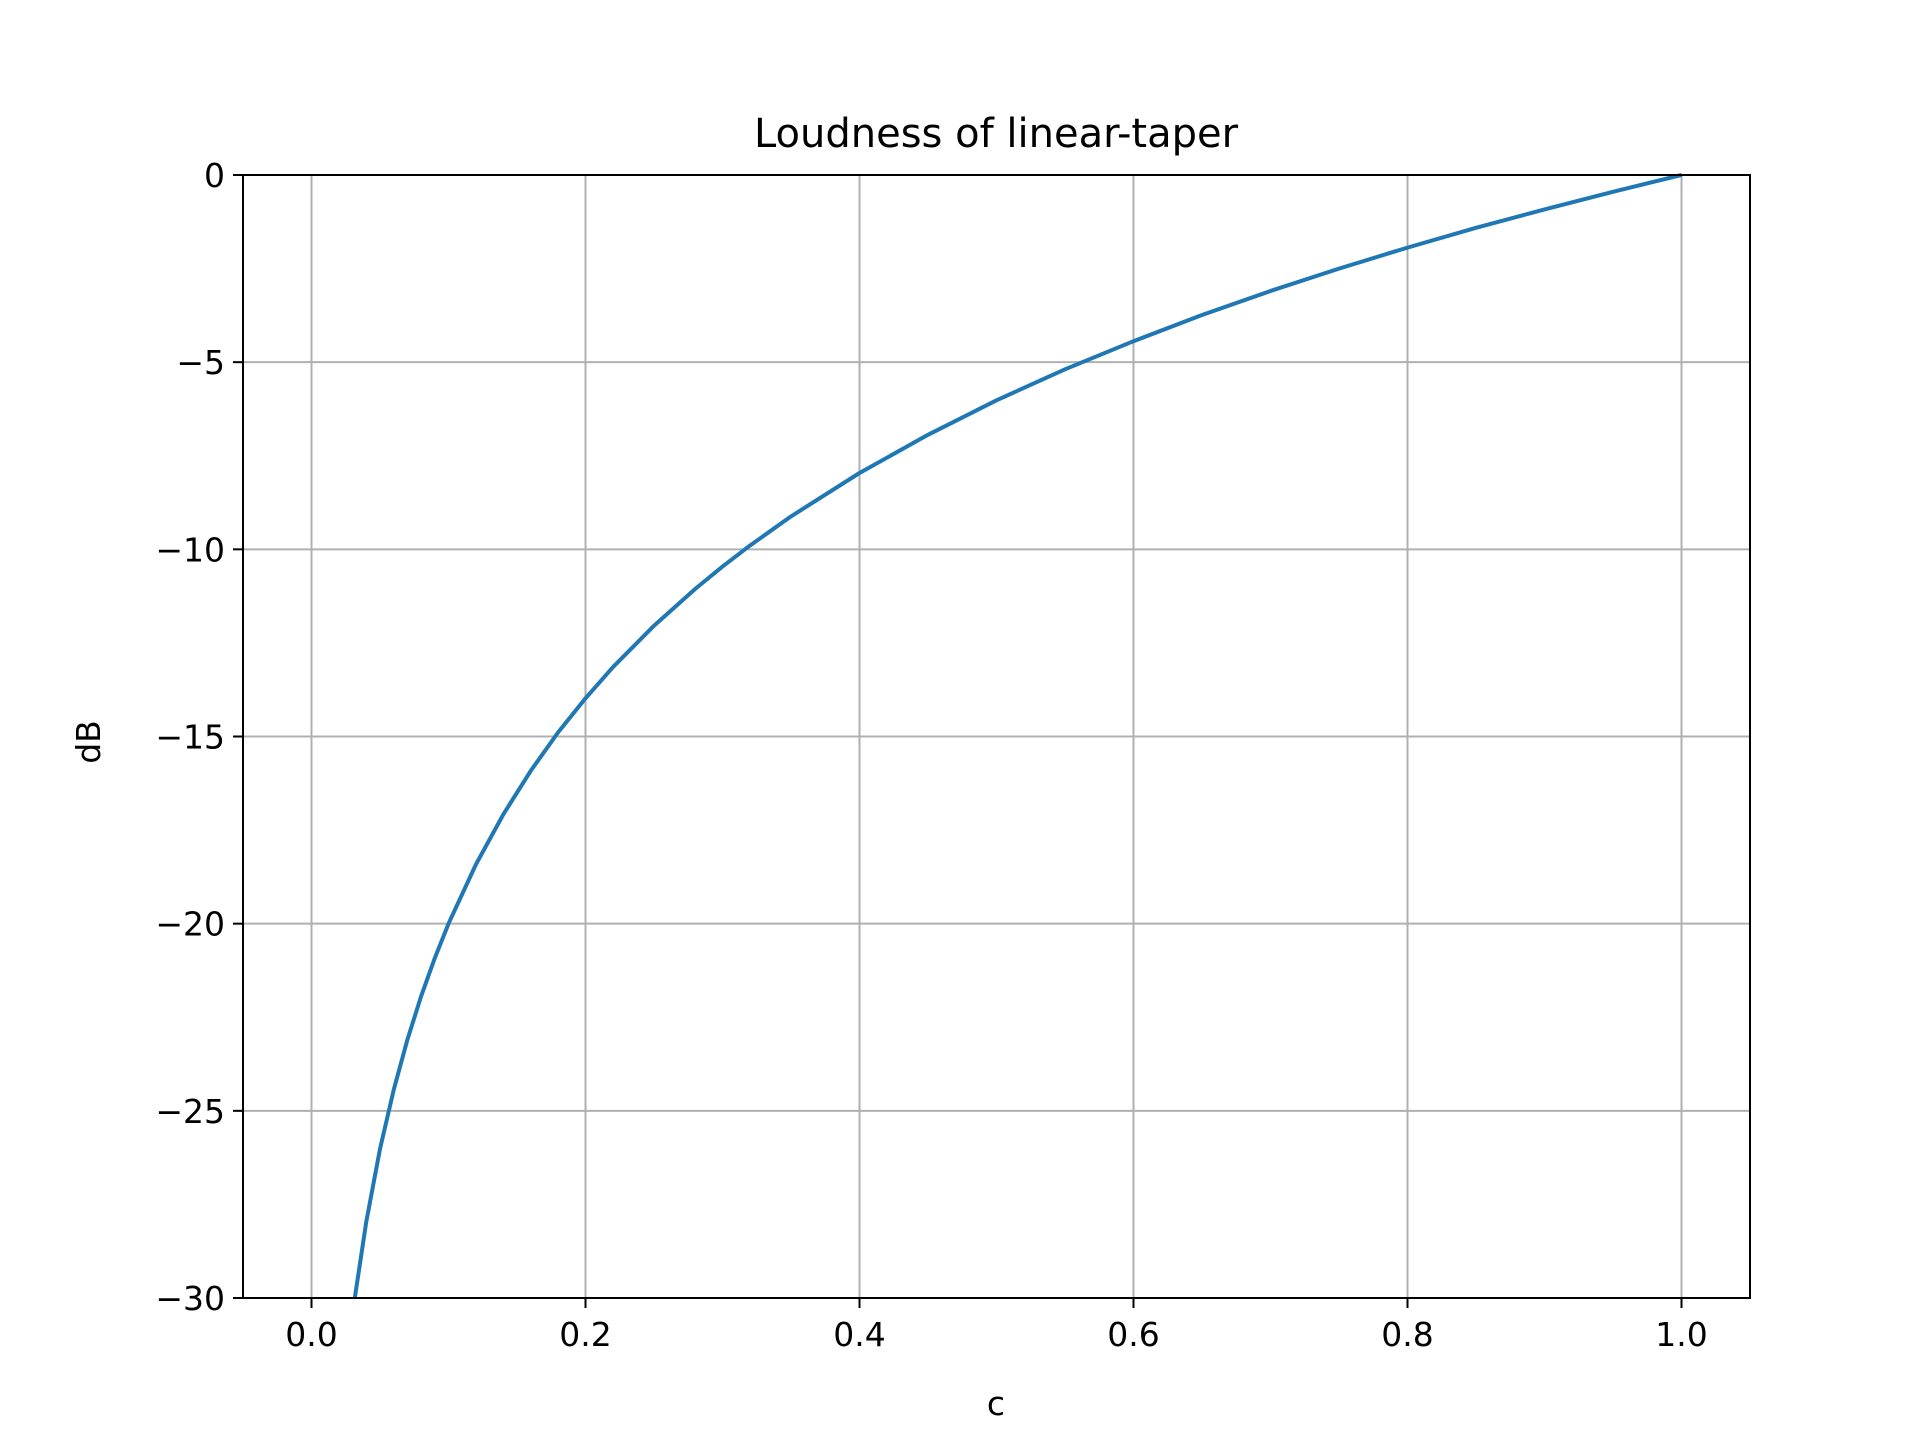 The height and width of the screenshot is (1440, 1920). I want to click on chart-title: Loudness of linear-taper, so click(996, 134).